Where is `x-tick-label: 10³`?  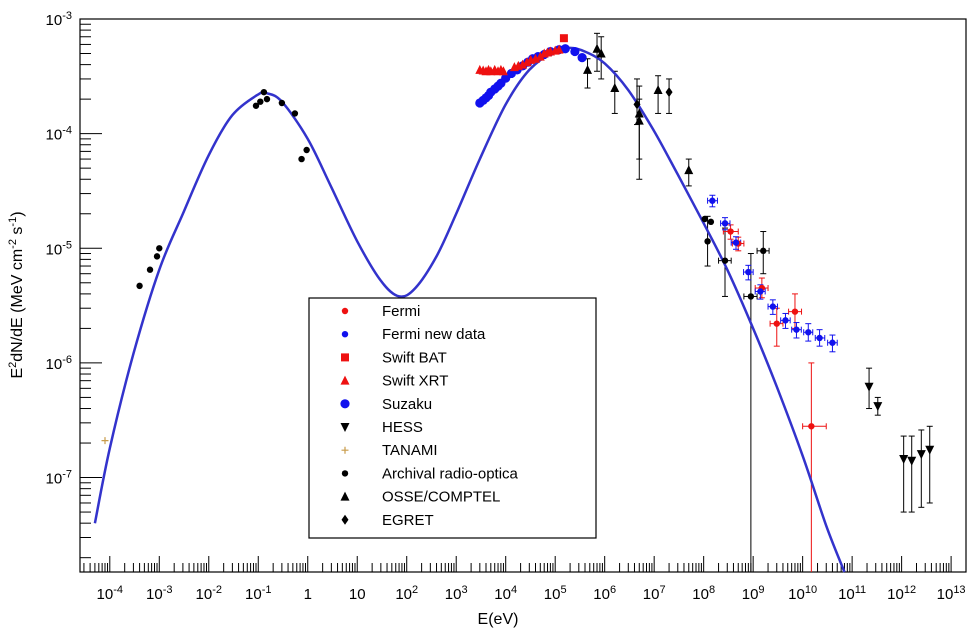
x-tick-label: 10³ is located at coordinates (456, 593).